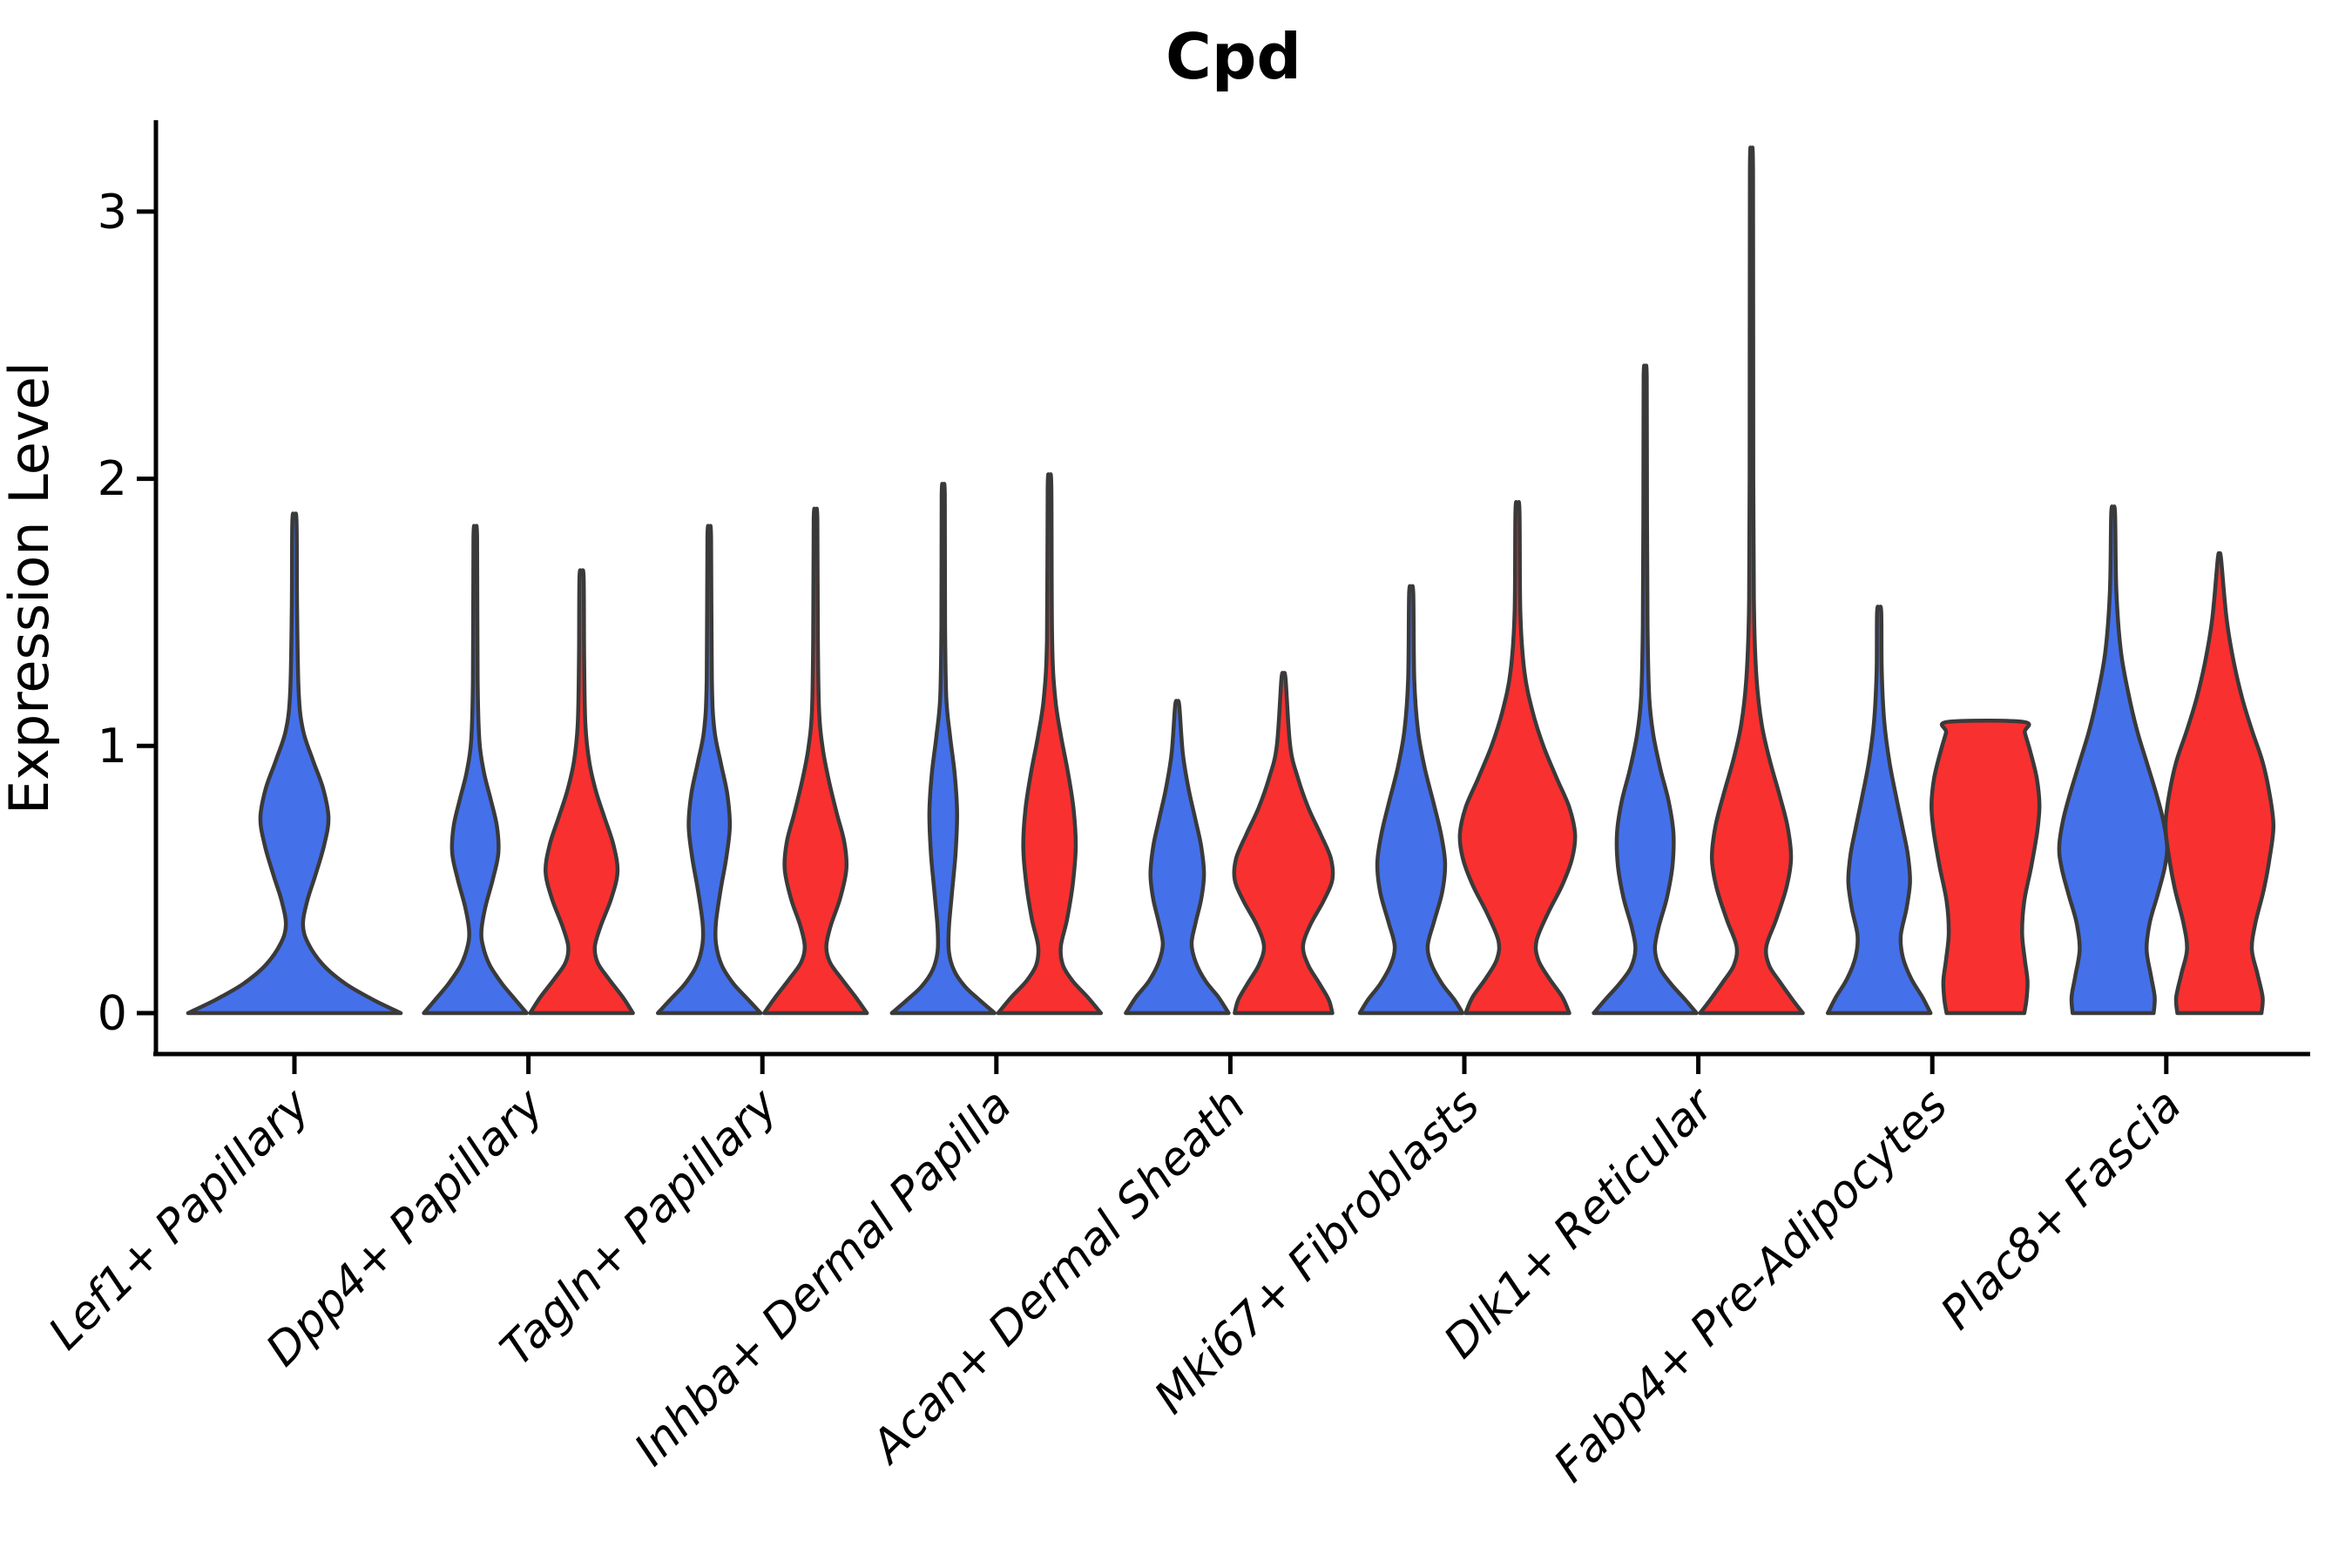 This screenshot has height=1568, width=2352. I want to click on violin-plac8-fascia-red, so click(2219, 783).